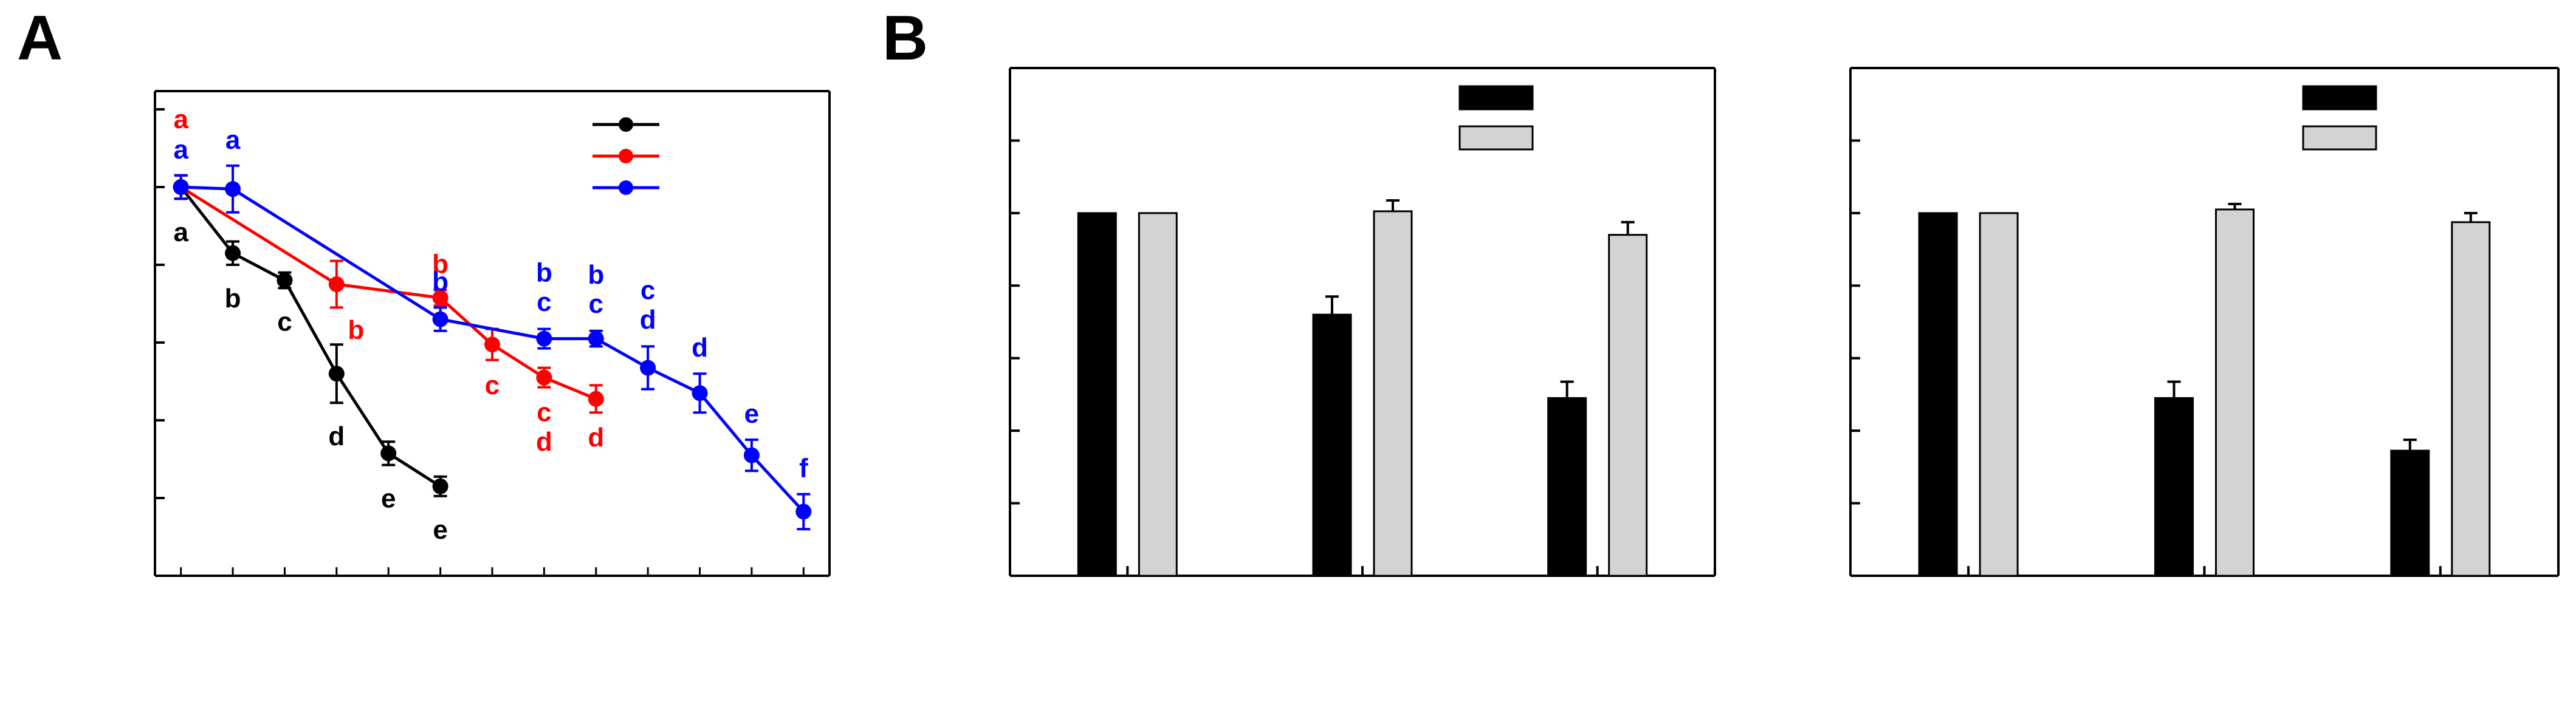  Describe the element at coordinates (905, 38) in the screenshot. I see `panel-letter-b: B` at that location.